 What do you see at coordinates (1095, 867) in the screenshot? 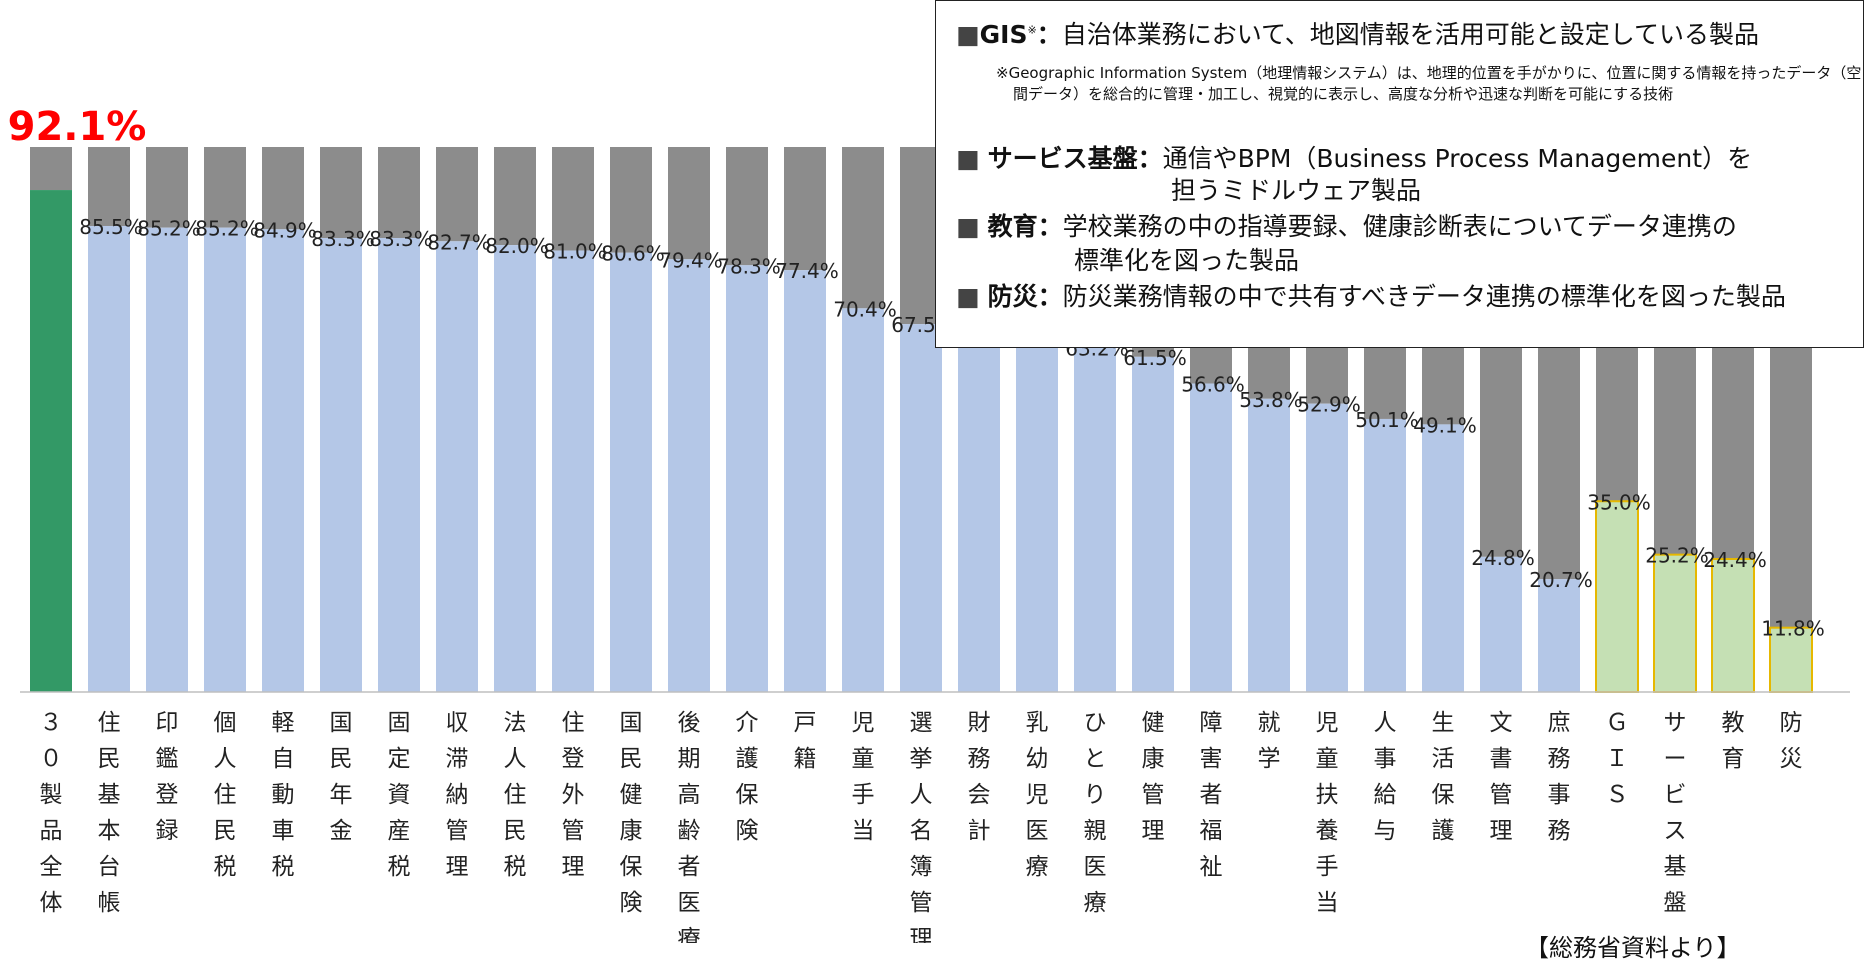
I see `tick-label: 医` at bounding box center [1095, 867].